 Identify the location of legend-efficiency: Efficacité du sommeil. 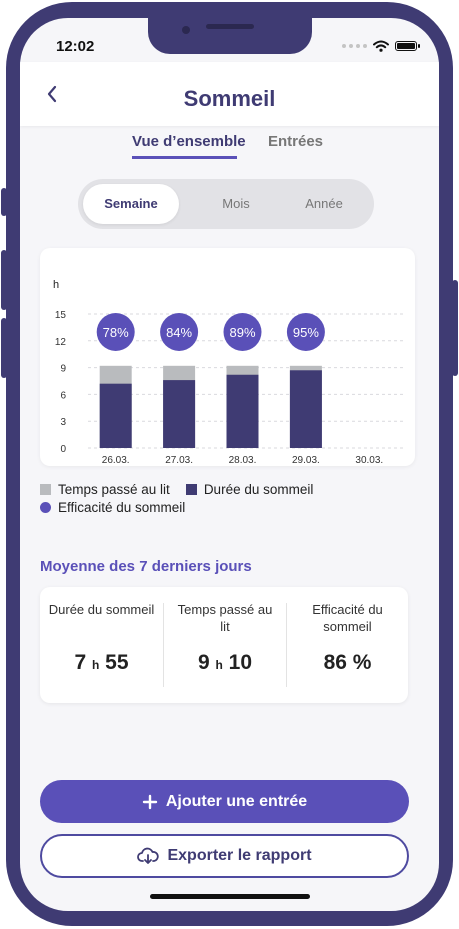
(122, 507).